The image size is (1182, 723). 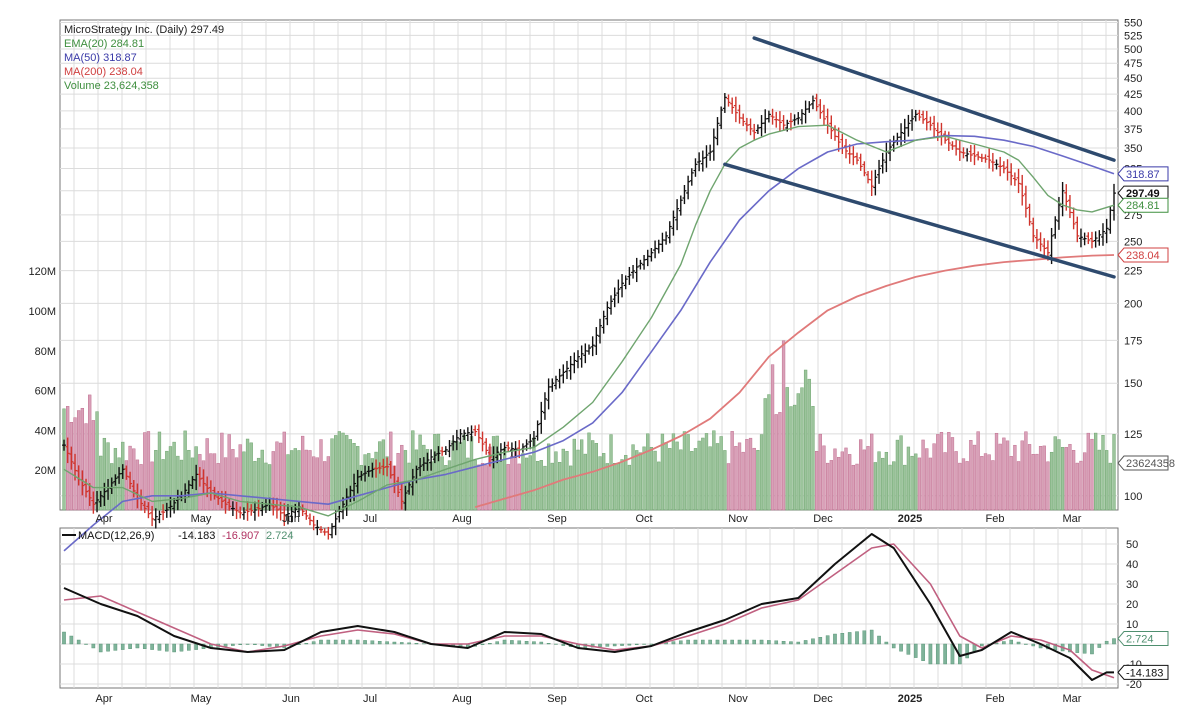 I want to click on macd-legend: MACD(12,26,9) -14.183 -16.907 2.724, so click(x=178, y=536).